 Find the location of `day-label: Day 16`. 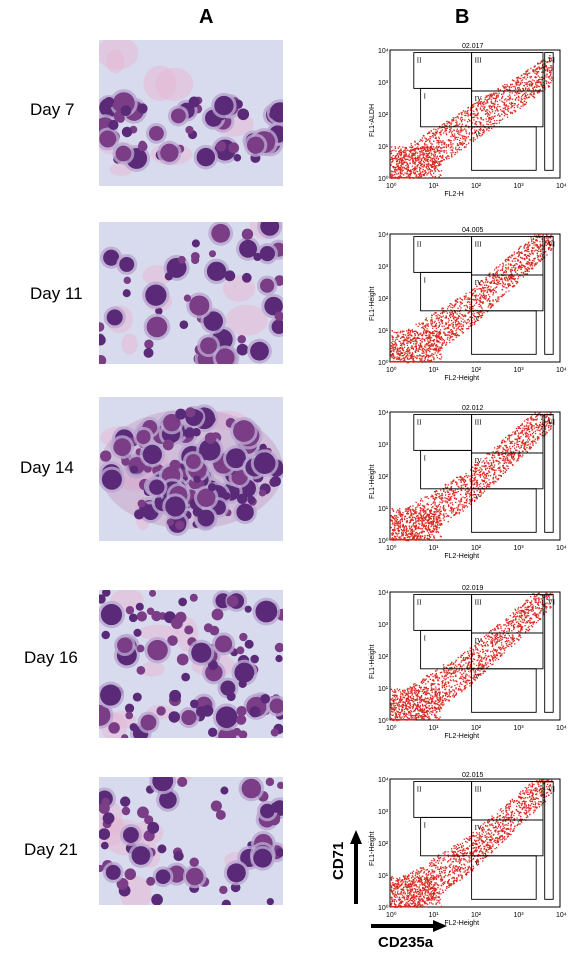

day-label: Day 16 is located at coordinates (51, 657).